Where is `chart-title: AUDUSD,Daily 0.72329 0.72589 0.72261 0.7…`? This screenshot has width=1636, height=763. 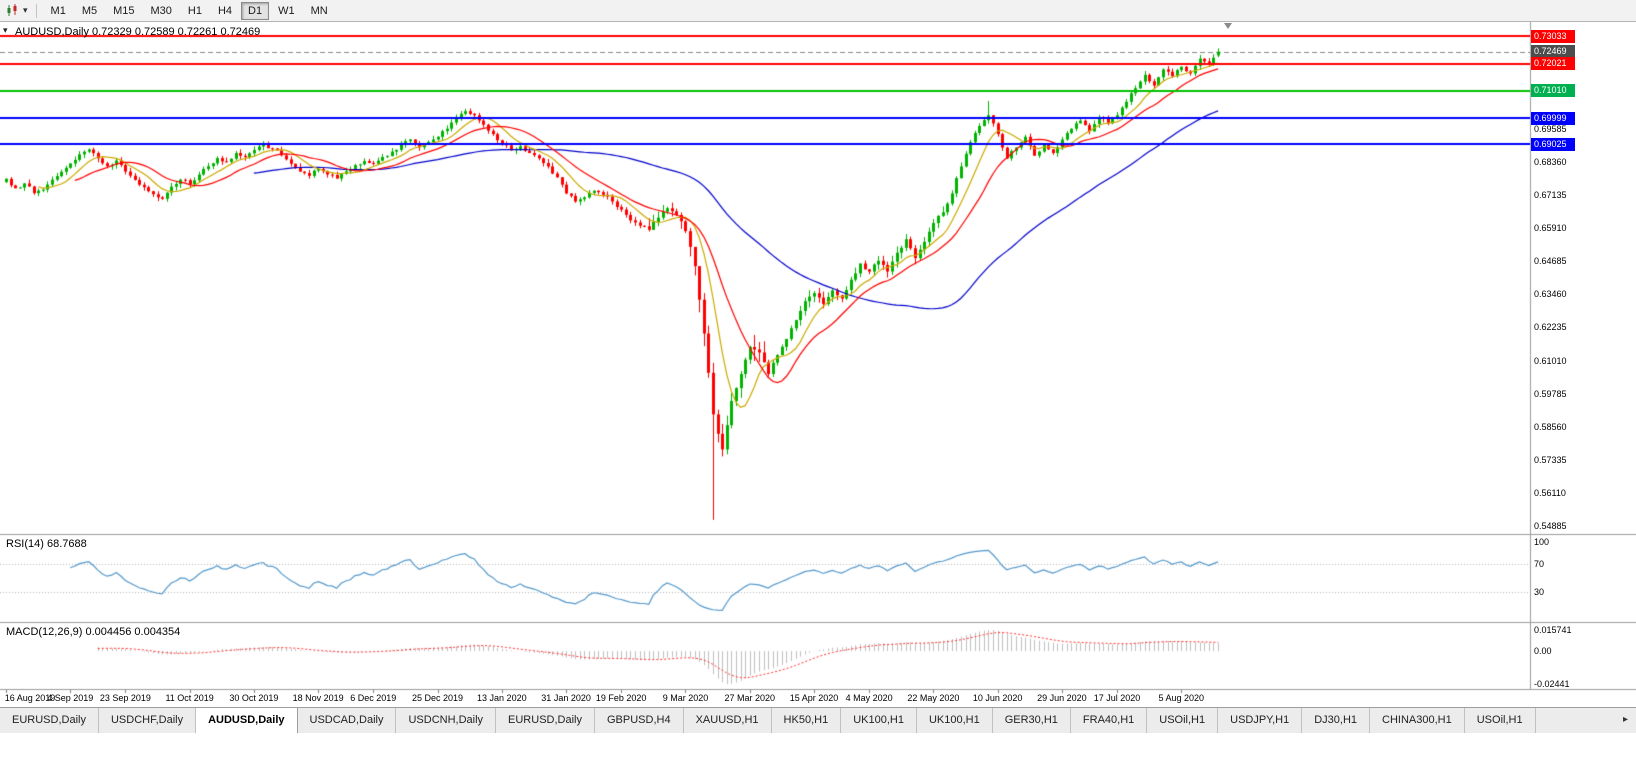
chart-title: AUDUSD,Daily 0.72329 0.72589 0.72261 0.7… is located at coordinates (138, 32).